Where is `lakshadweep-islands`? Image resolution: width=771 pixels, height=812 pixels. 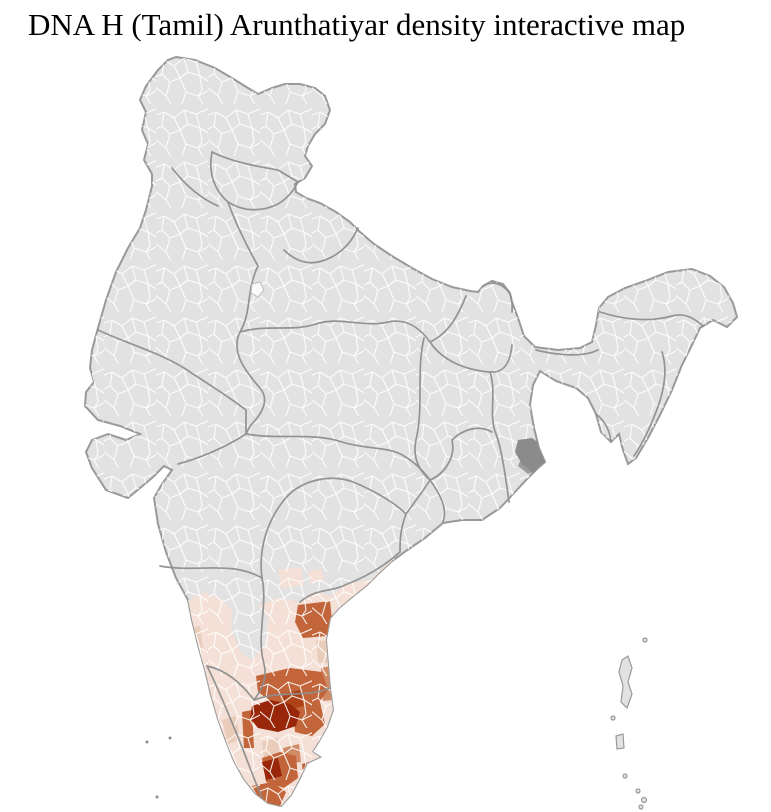
lakshadweep-islands is located at coordinates (158, 767).